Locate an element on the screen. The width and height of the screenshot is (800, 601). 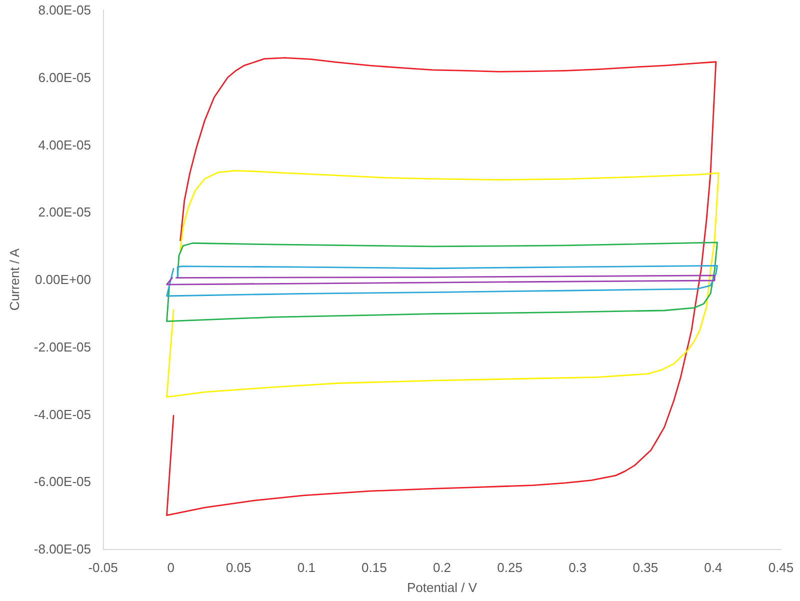
x-tick-label: 0.3 is located at coordinates (577, 567).